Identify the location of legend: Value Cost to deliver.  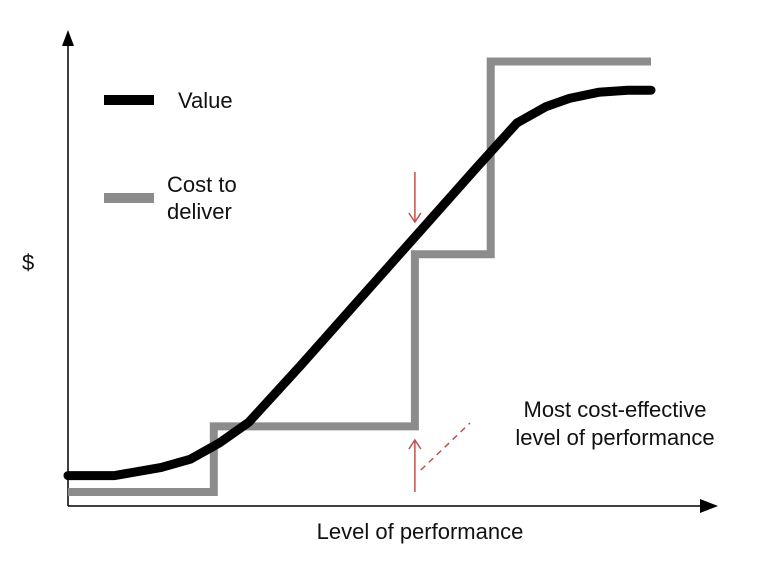
(173, 156).